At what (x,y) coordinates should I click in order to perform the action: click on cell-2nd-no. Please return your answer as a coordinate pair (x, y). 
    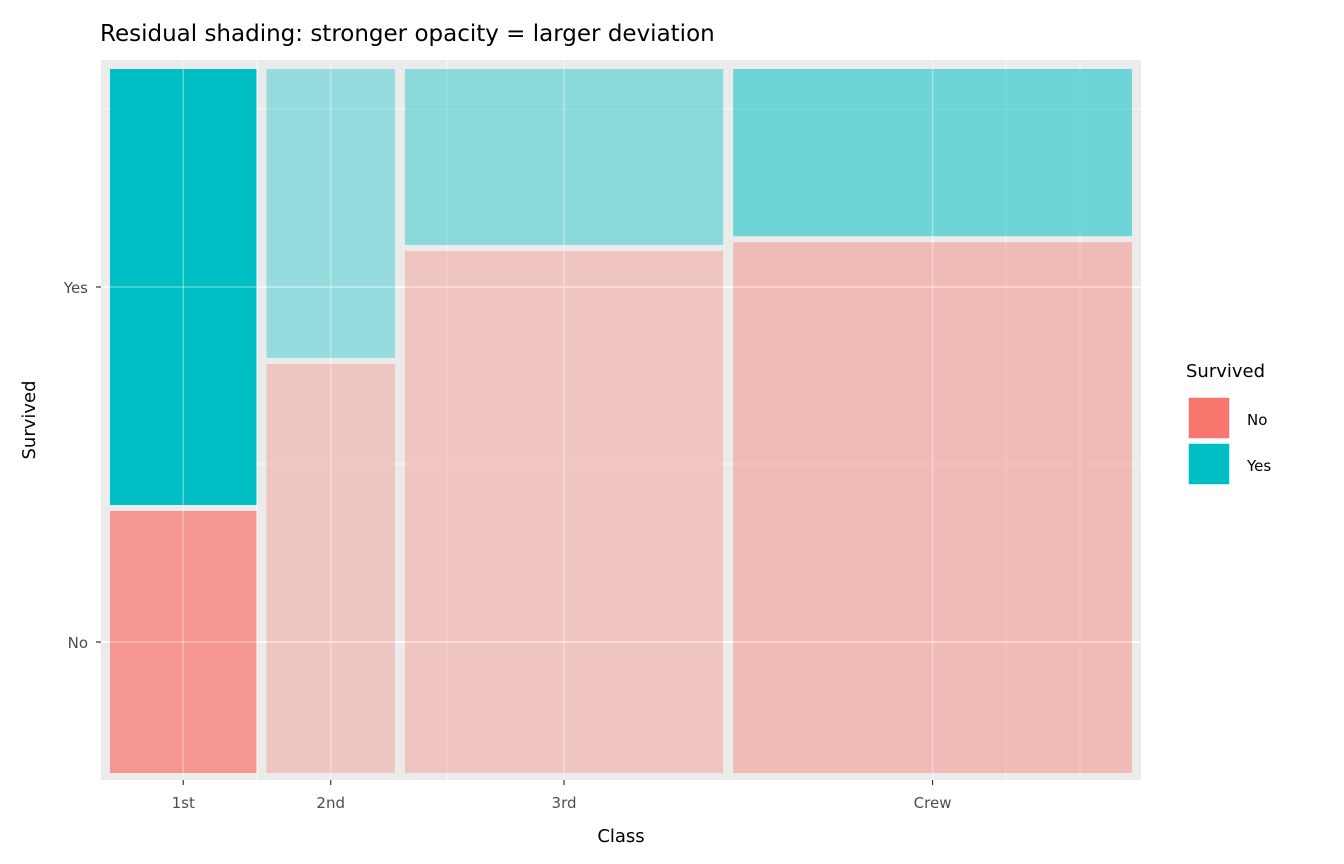
    Looking at the image, I should click on (330, 568).